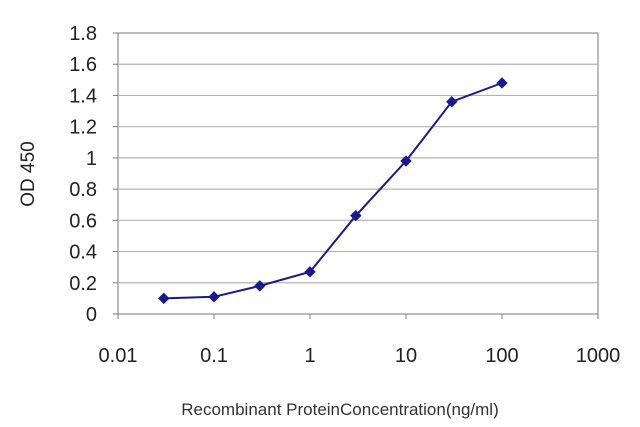  I want to click on x-tick-label: 10, so click(406, 356).